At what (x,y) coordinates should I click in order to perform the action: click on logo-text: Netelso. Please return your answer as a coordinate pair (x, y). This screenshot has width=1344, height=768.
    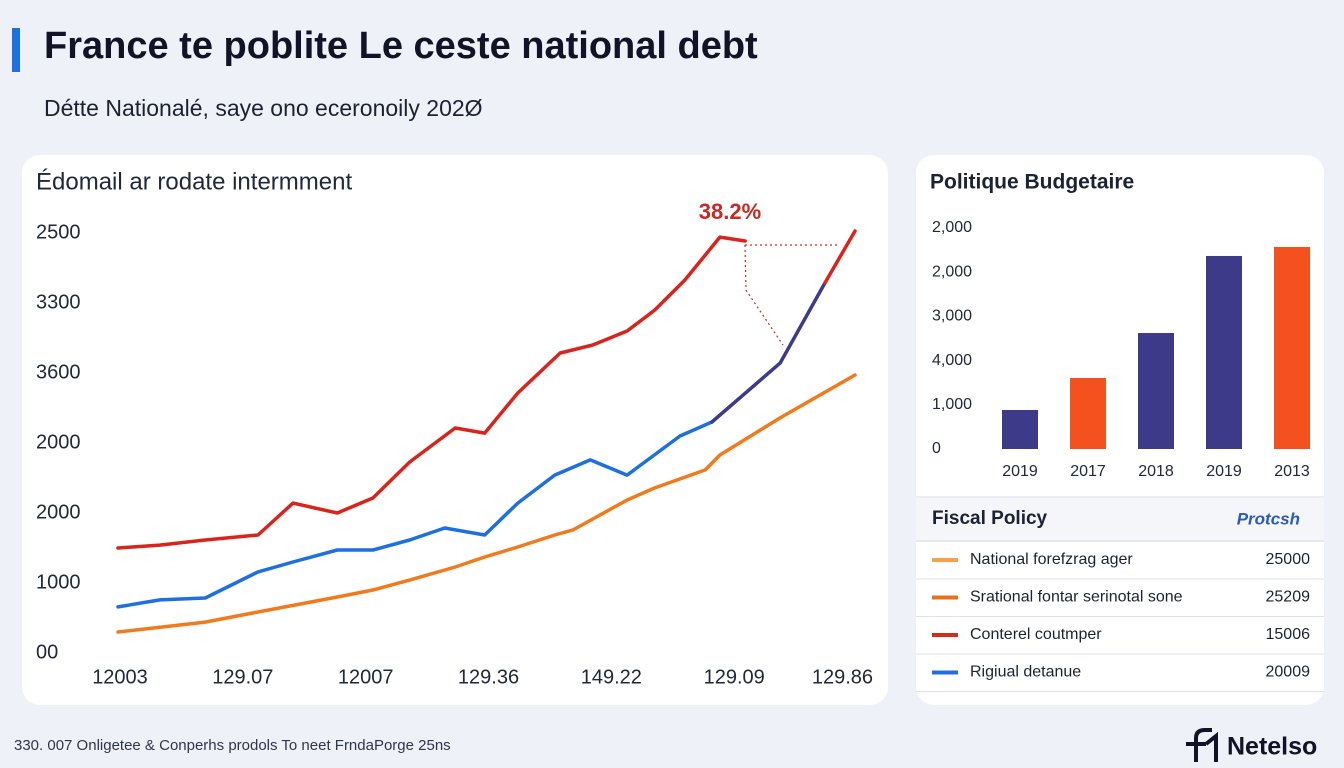
    Looking at the image, I should click on (1272, 747).